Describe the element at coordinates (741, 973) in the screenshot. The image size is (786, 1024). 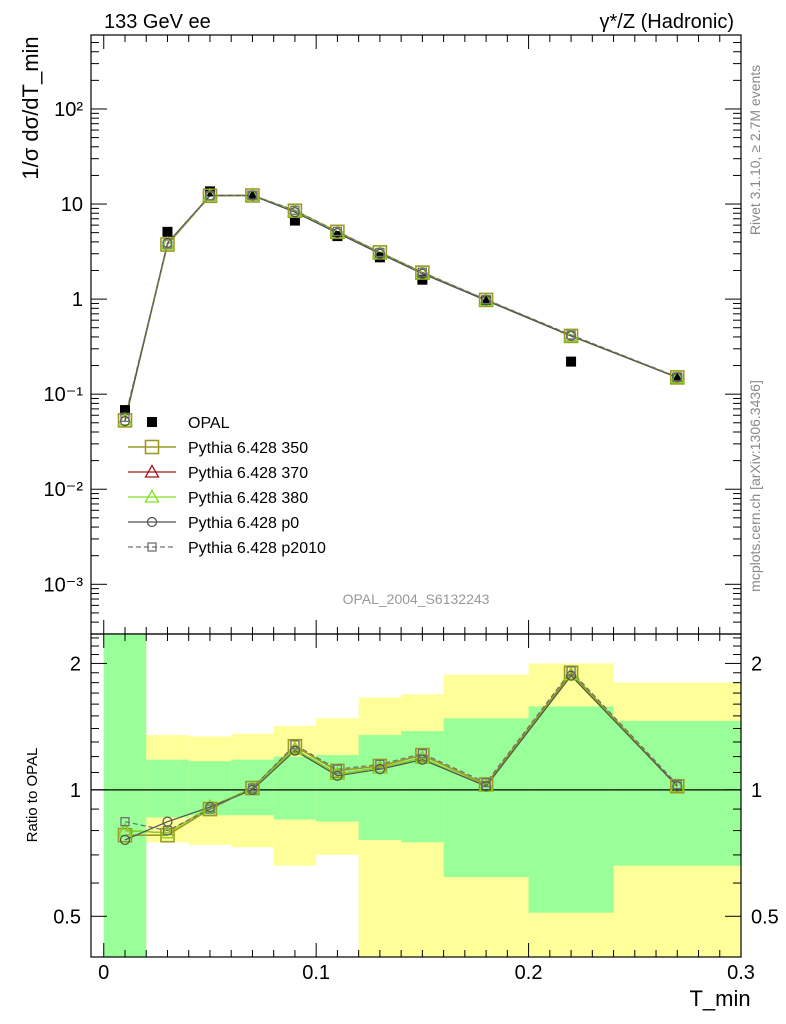
I see `x-tick-label: 0.3` at that location.